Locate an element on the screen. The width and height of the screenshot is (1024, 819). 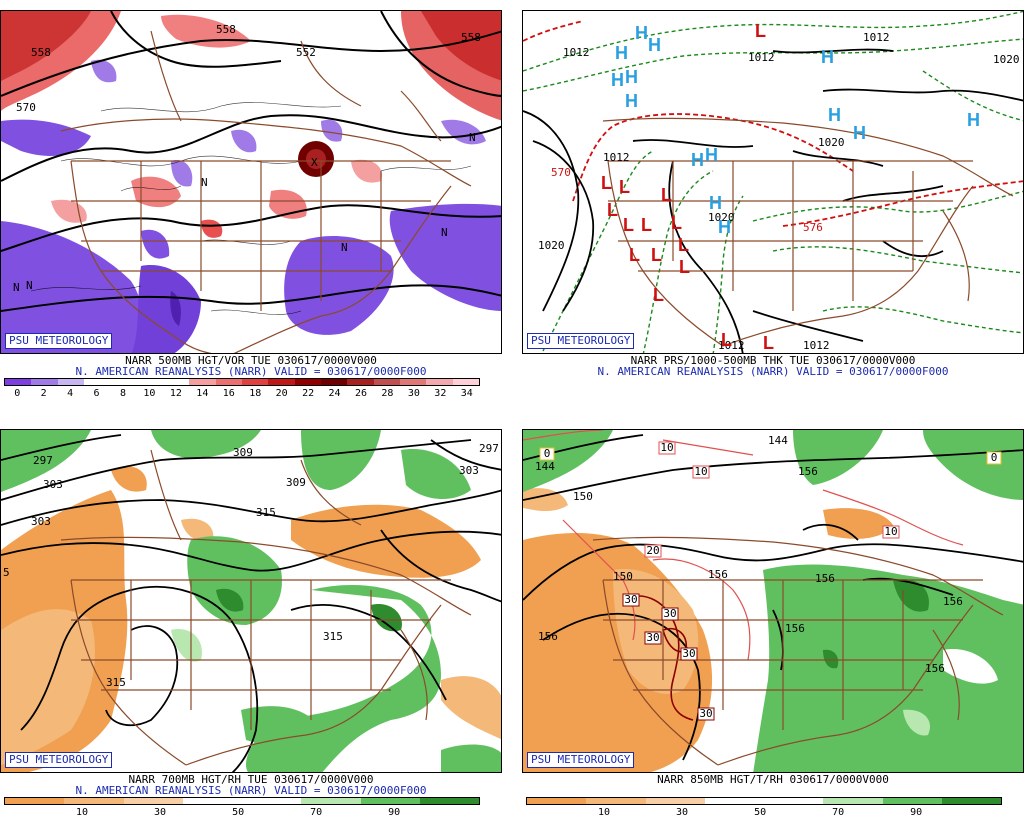
colorbar-tick-label: 14 is located at coordinates (202, 393).